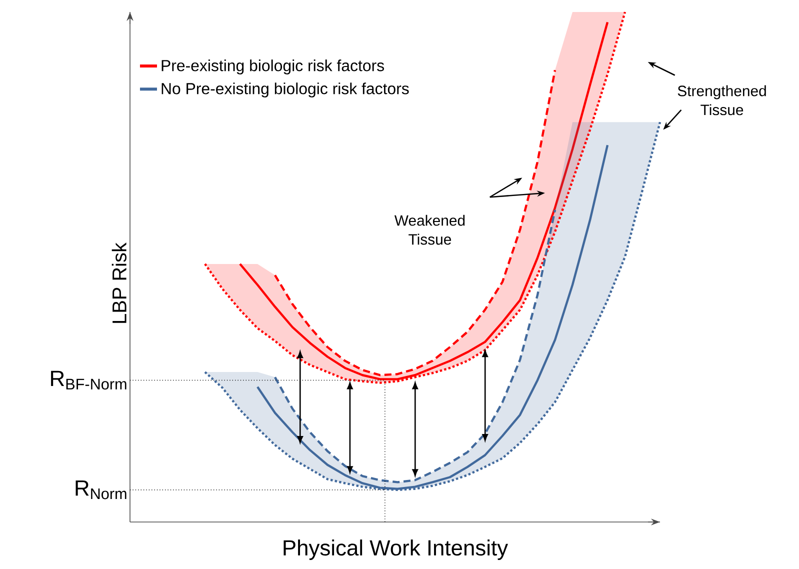  I want to click on ref-line-label: R$_{Norm}$, so click(101, 490).